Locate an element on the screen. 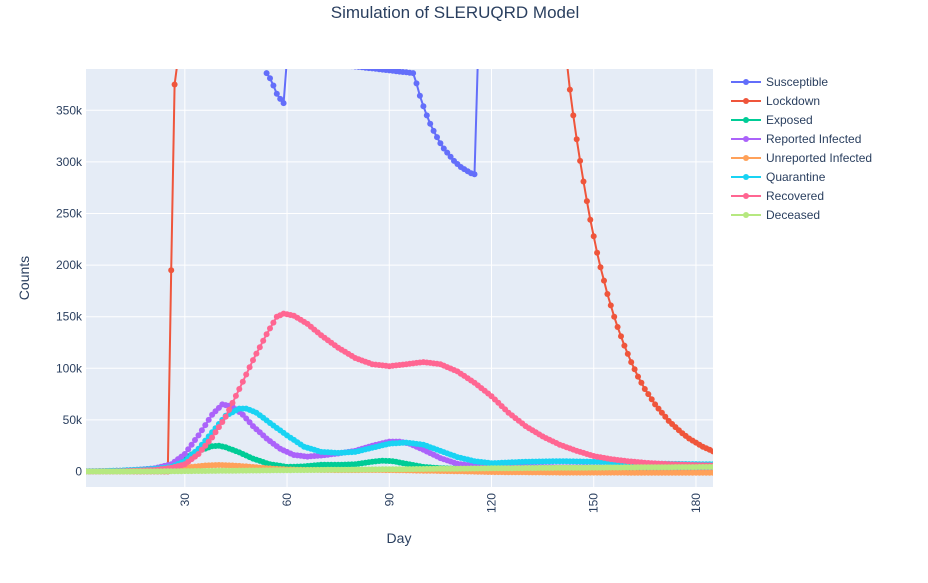 The width and height of the screenshot is (928, 583). x-tick-label: 120 is located at coordinates (492, 503).